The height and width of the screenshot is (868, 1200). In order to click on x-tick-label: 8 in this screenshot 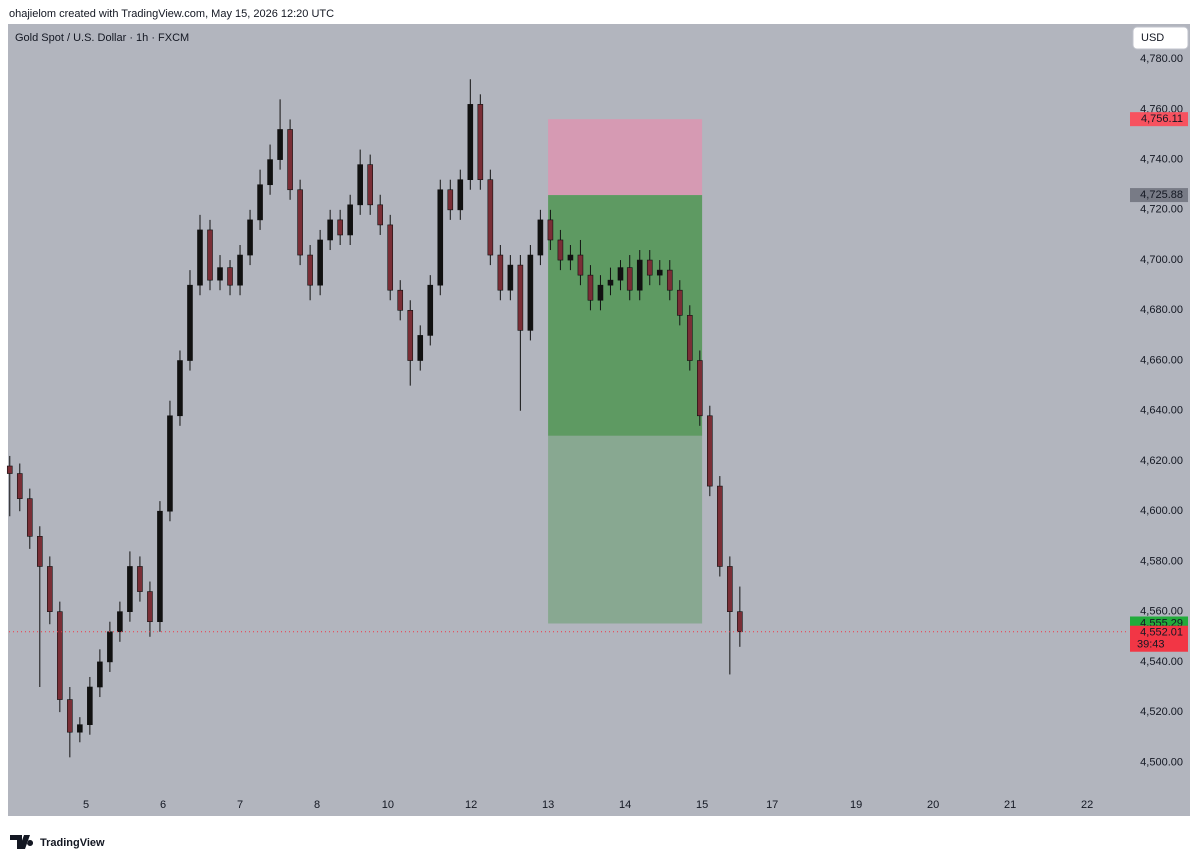, I will do `click(317, 805)`.